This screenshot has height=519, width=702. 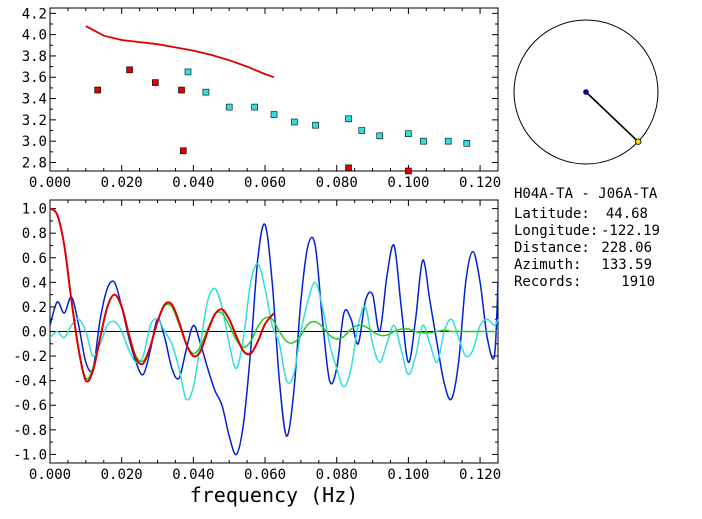 What do you see at coordinates (626, 248) in the screenshot?
I see `distance-value: 228.06` at bounding box center [626, 248].